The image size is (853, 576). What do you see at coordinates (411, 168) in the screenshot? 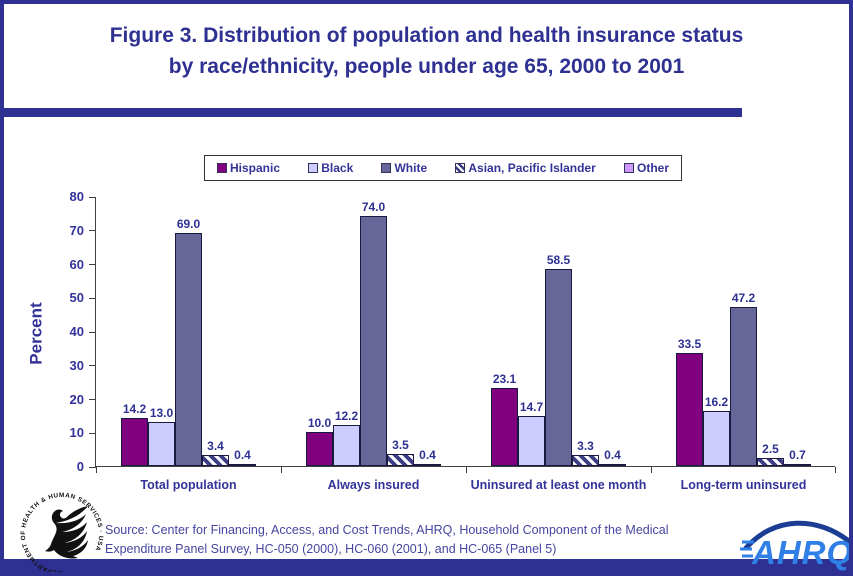
I see `legend-label: White` at bounding box center [411, 168].